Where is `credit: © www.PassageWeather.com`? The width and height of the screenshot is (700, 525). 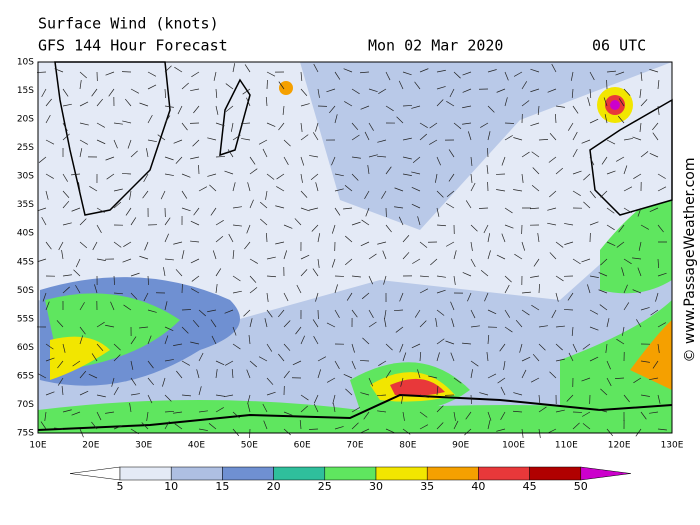
credit: © www.PassageWeather.com is located at coordinates (690, 259).